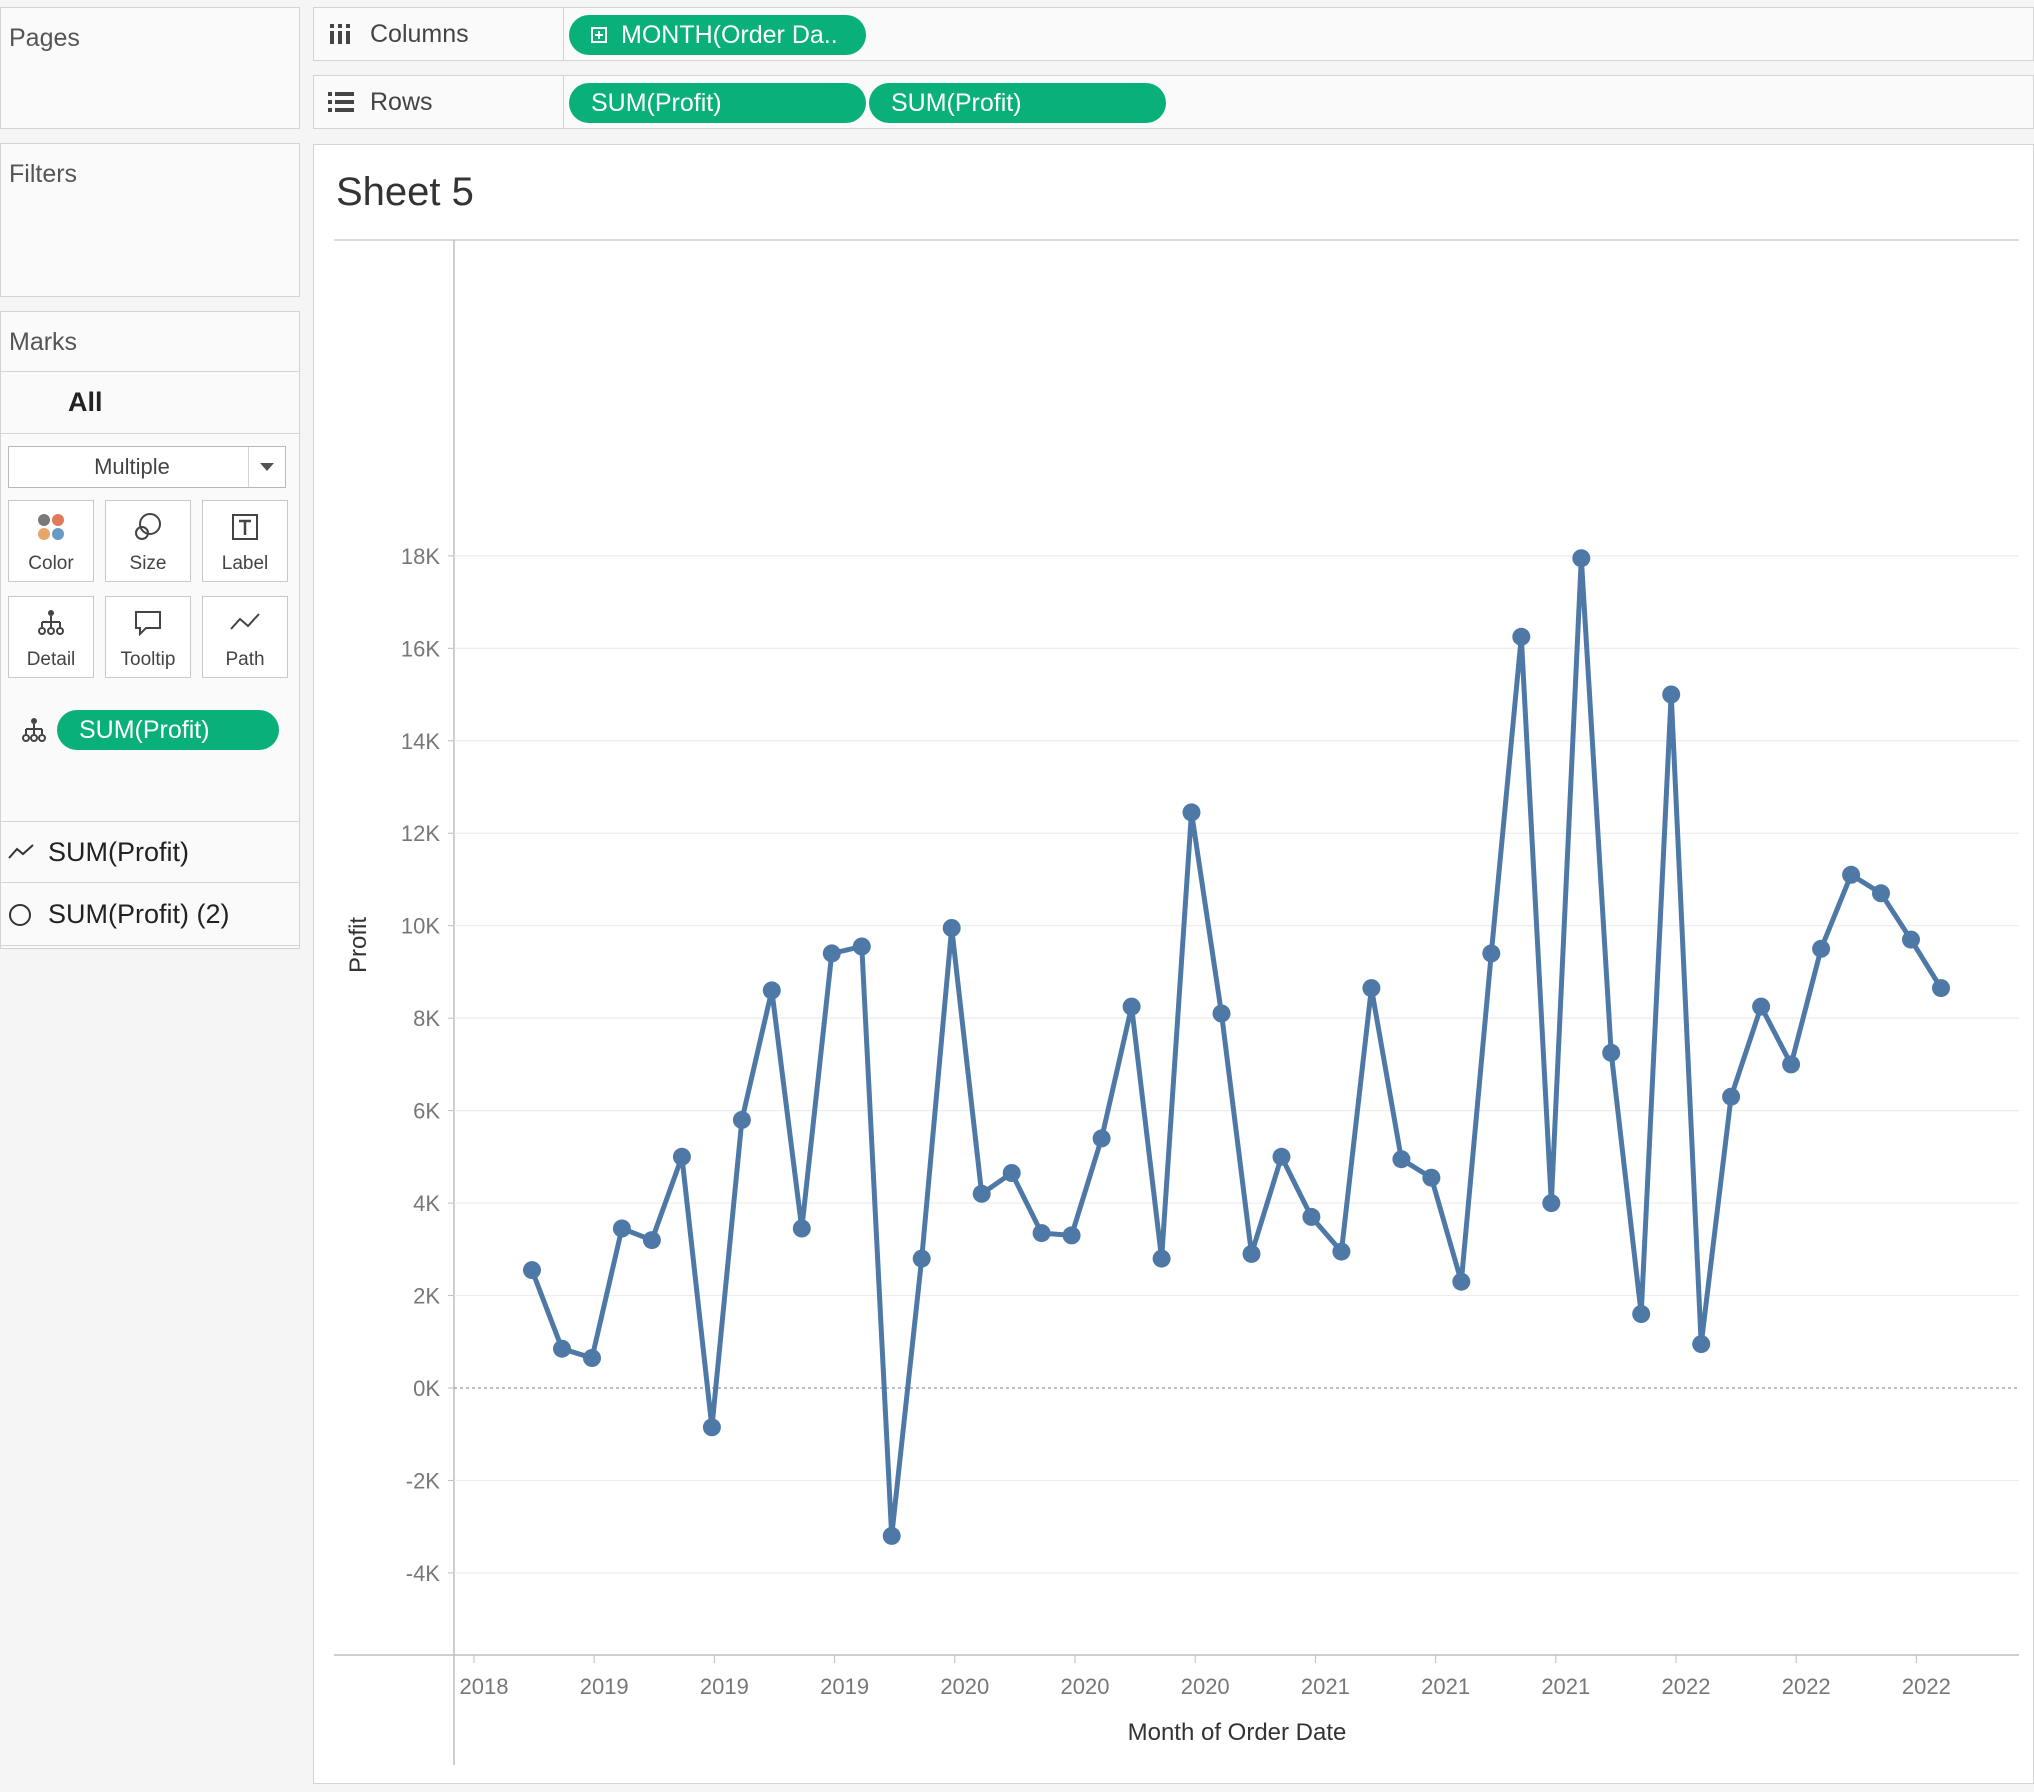 Image resolution: width=2034 pixels, height=1792 pixels. Describe the element at coordinates (148, 625) in the screenshot. I see `tooltip-icon` at that location.